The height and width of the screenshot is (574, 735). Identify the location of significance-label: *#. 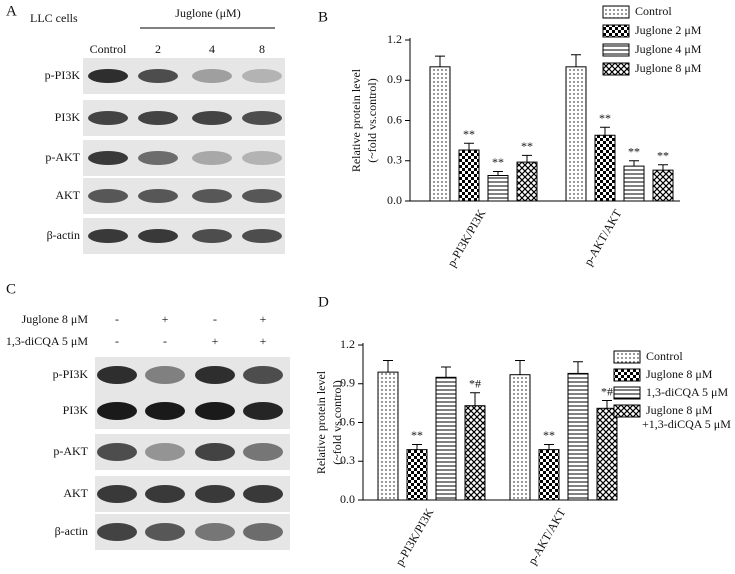
(475, 384).